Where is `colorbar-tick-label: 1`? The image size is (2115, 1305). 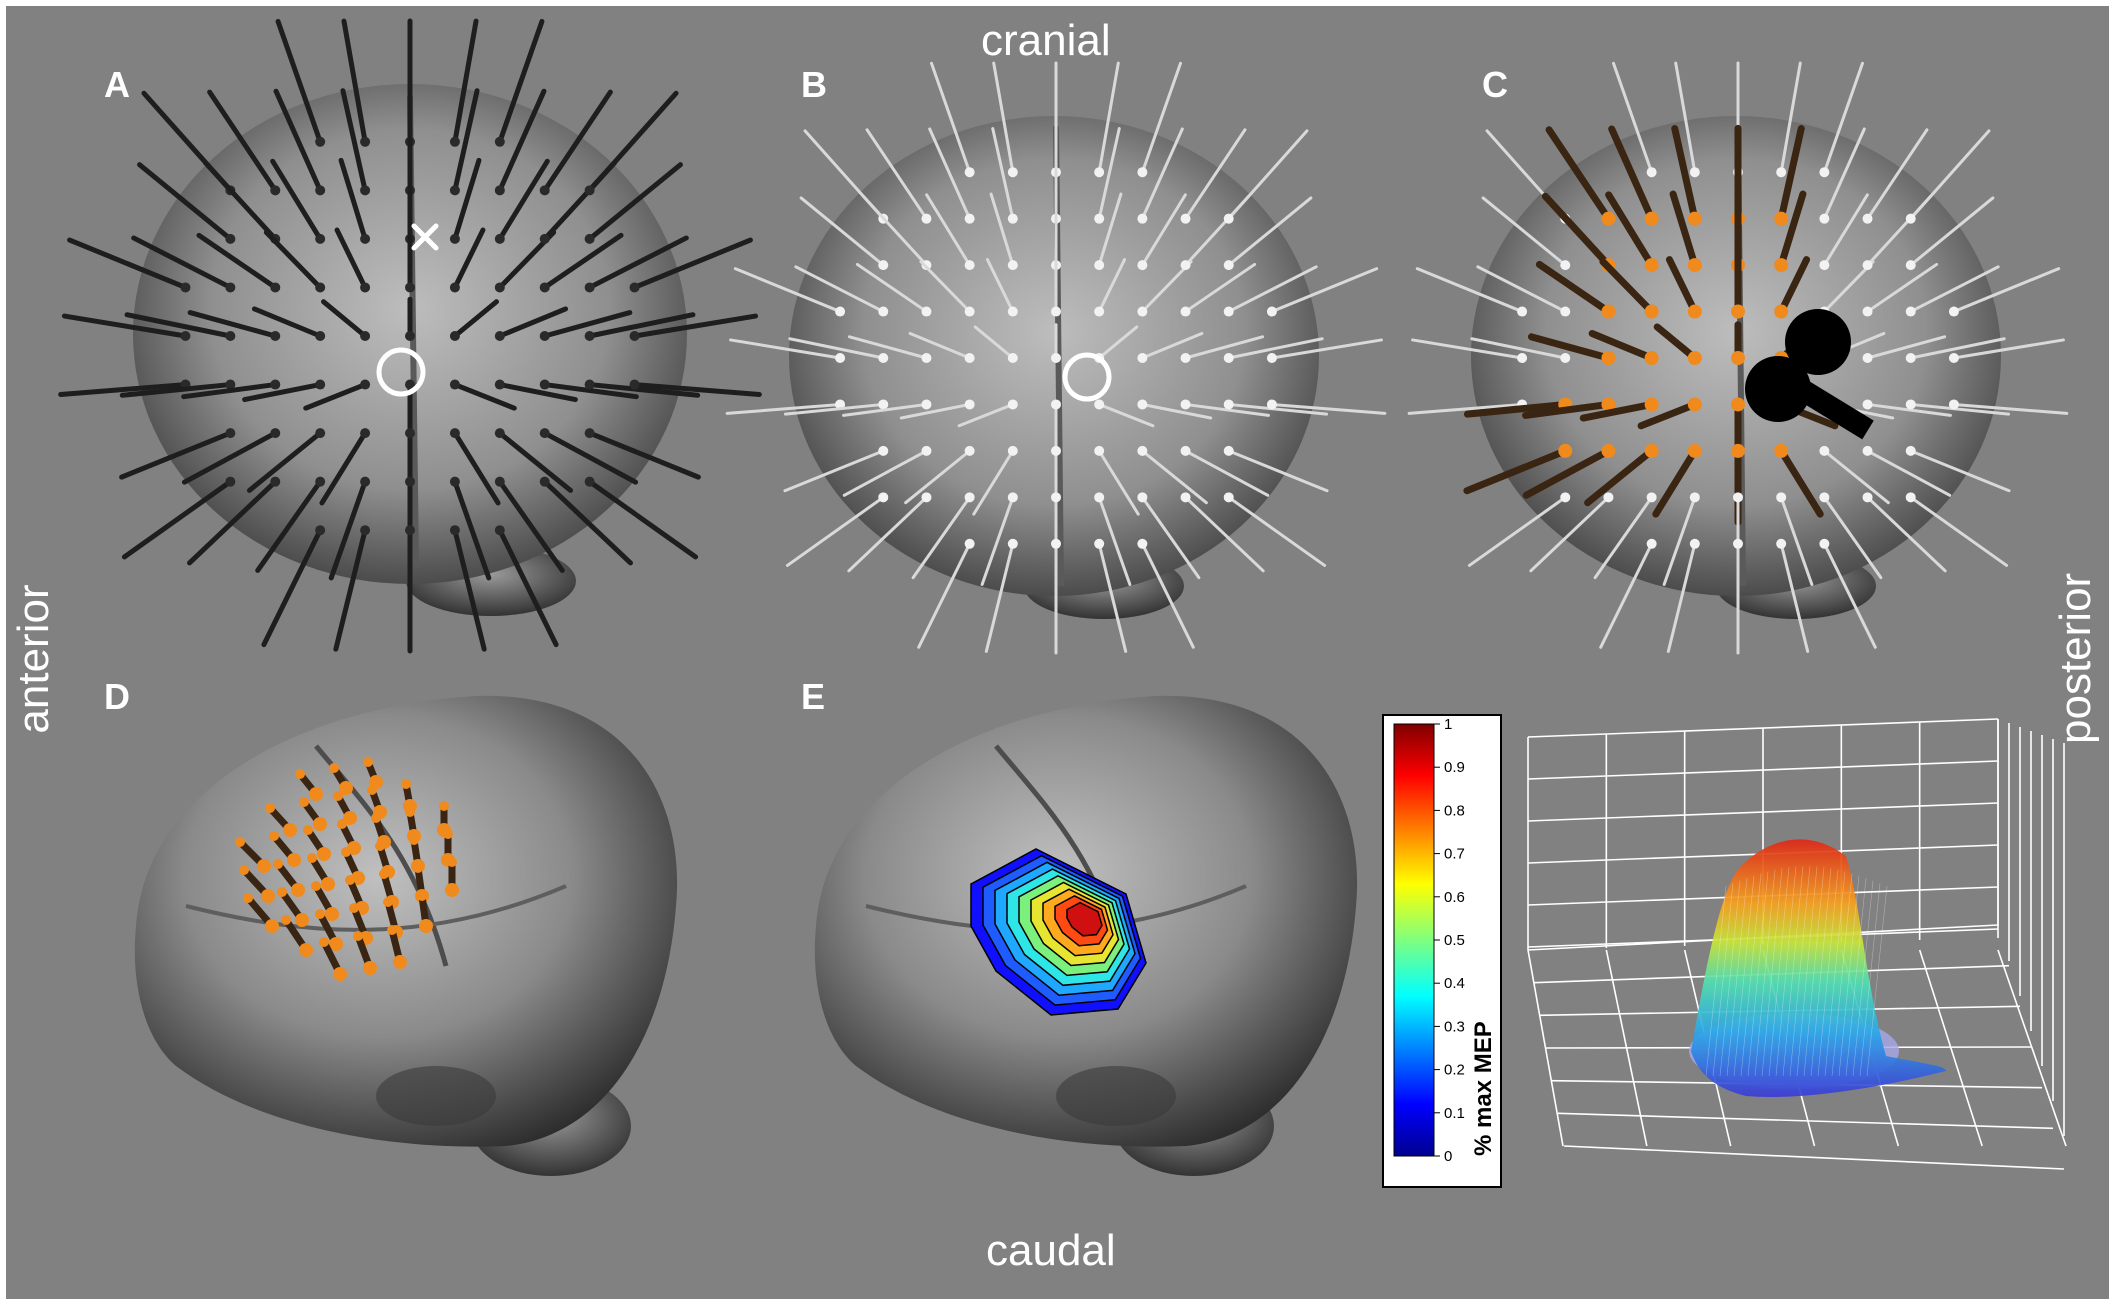 colorbar-tick-label: 1 is located at coordinates (1448, 724).